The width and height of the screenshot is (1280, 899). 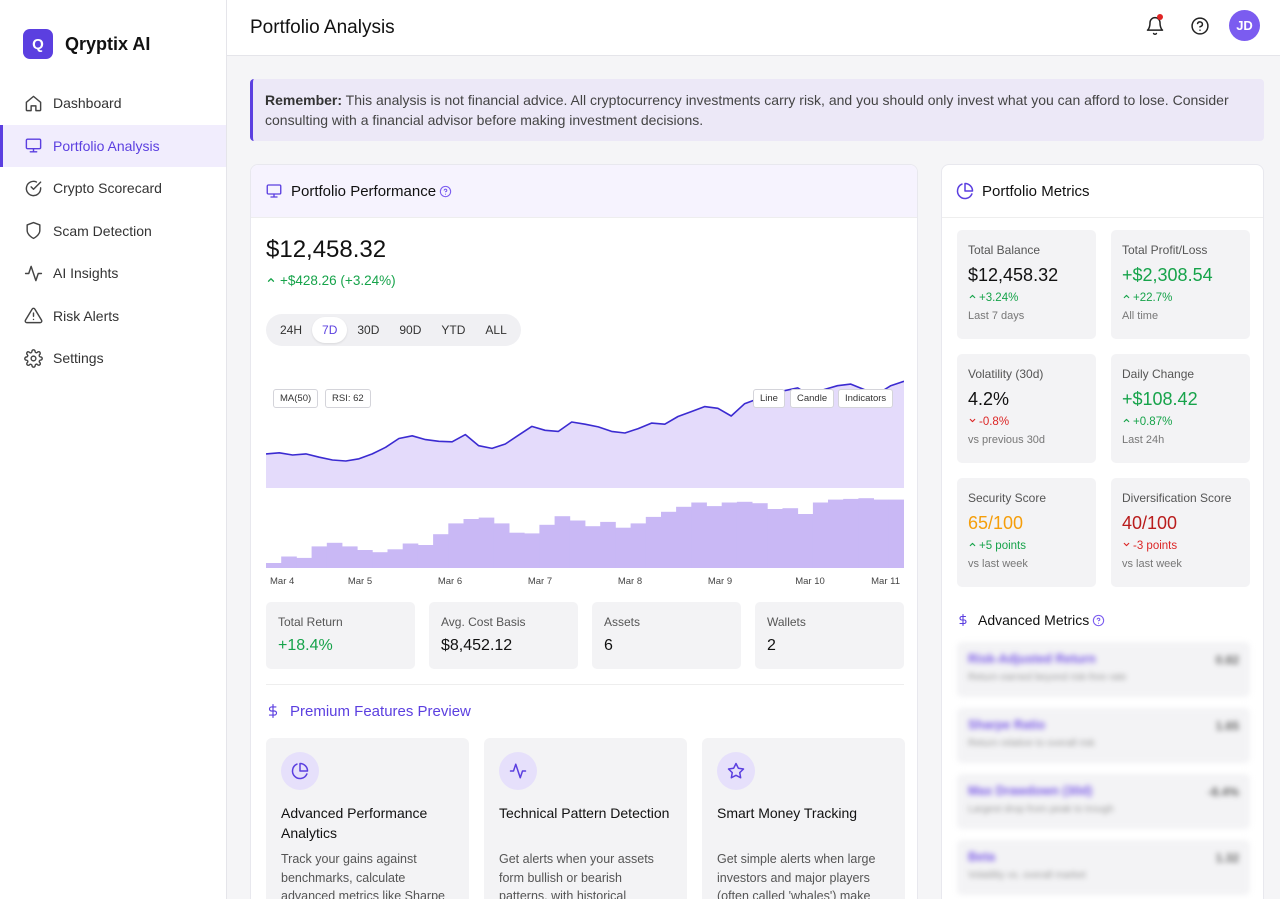 What do you see at coordinates (1026, 546) in the screenshot?
I see `metric-delta: +5 points` at bounding box center [1026, 546].